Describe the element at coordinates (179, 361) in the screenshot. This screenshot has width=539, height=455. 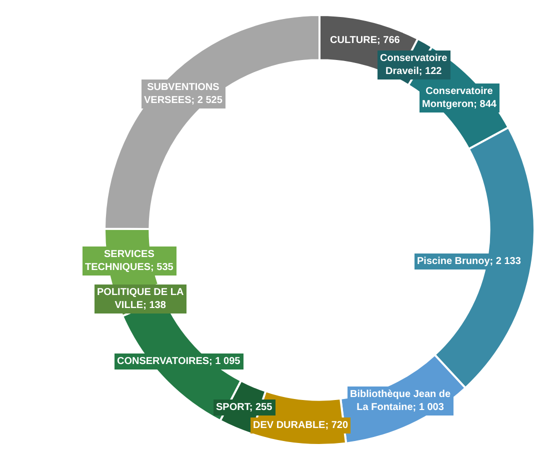
I see `slice-label: CONSERVATOIRES; 1 095` at that location.